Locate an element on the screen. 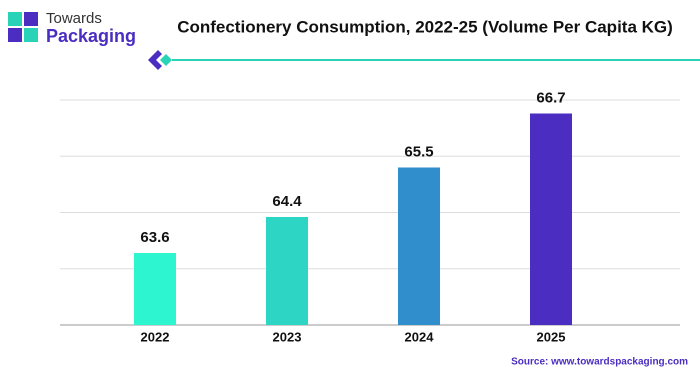 The height and width of the screenshot is (376, 700). x-tick-label: 2022 is located at coordinates (155, 336).